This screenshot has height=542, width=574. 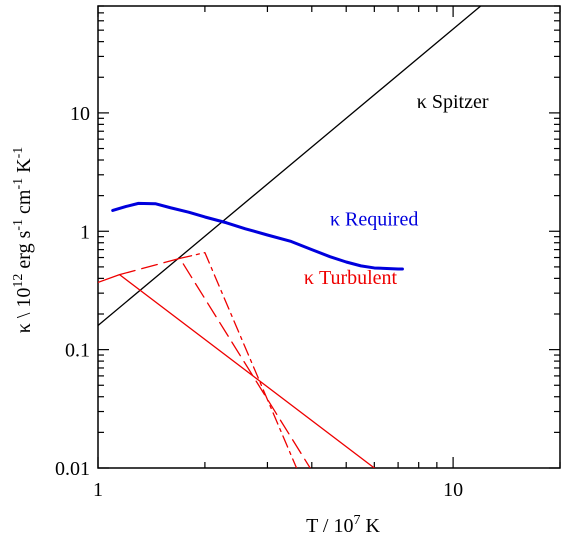 What do you see at coordinates (453, 490) in the screenshot?
I see `x-tick-label: 10` at bounding box center [453, 490].